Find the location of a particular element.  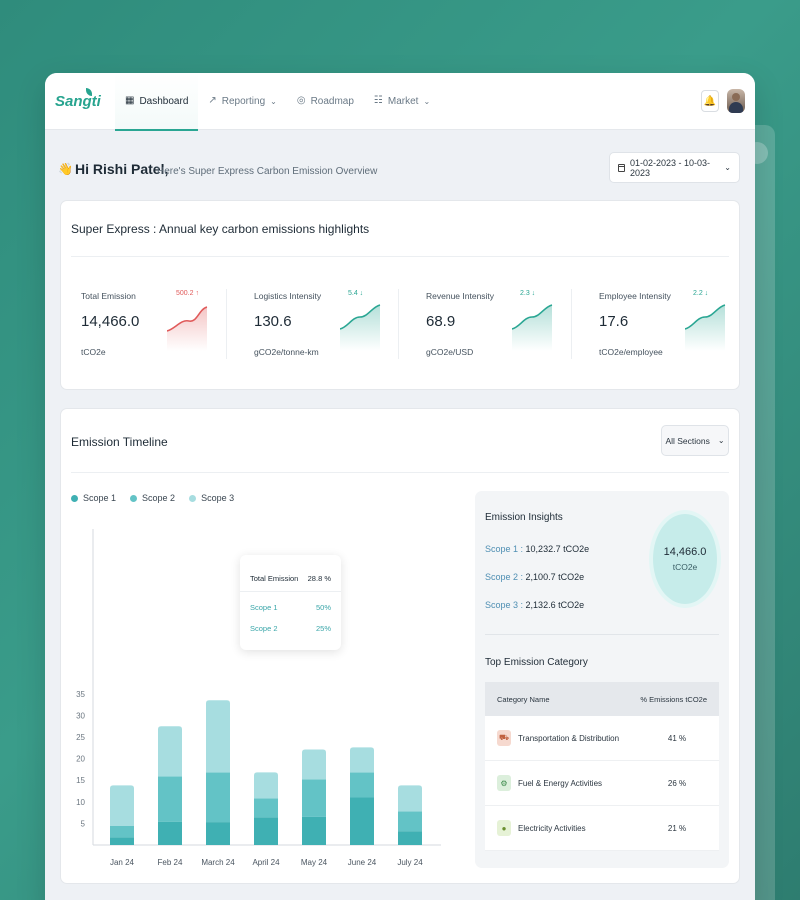

nav-reporting: ↗ Reporting ⌄ is located at coordinates (242, 101).